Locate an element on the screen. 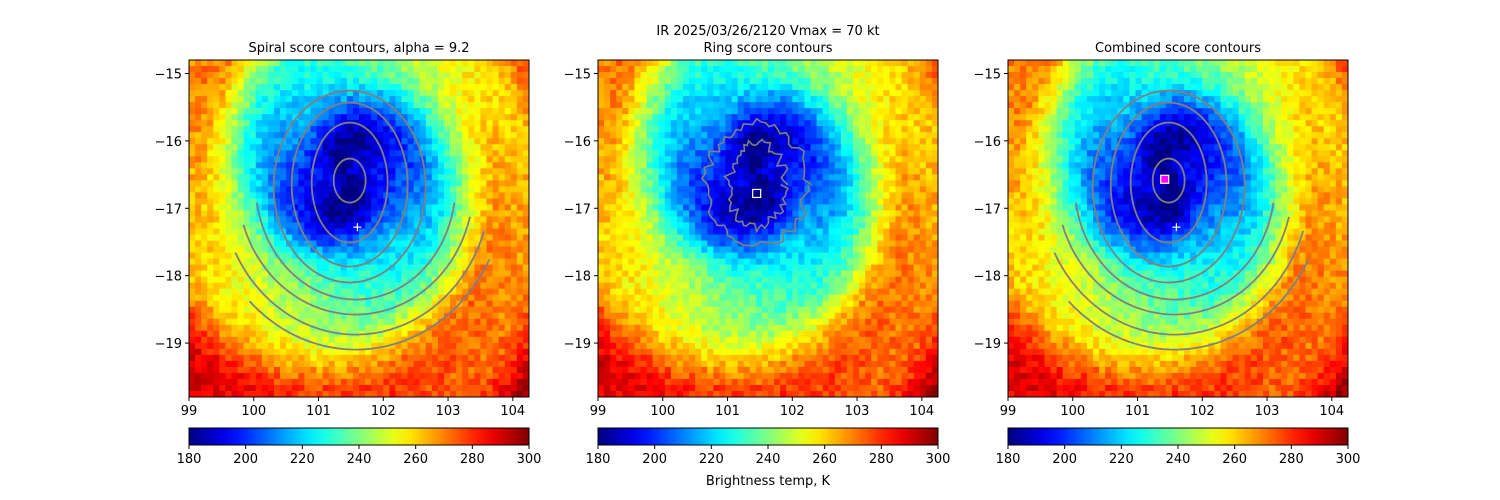 The image size is (1500, 500). panel-title: Combined score contours is located at coordinates (1178, 48).